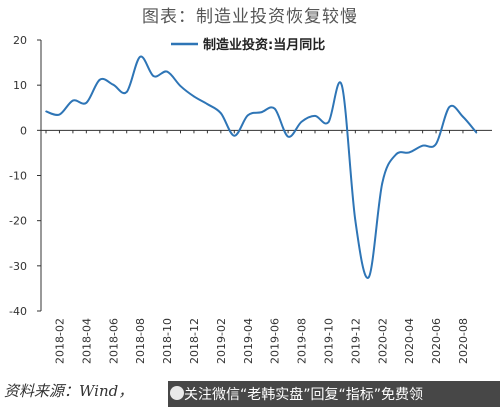 The image size is (500, 407). What do you see at coordinates (18, 311) in the screenshot?
I see `y-tick-label: -40` at bounding box center [18, 311].